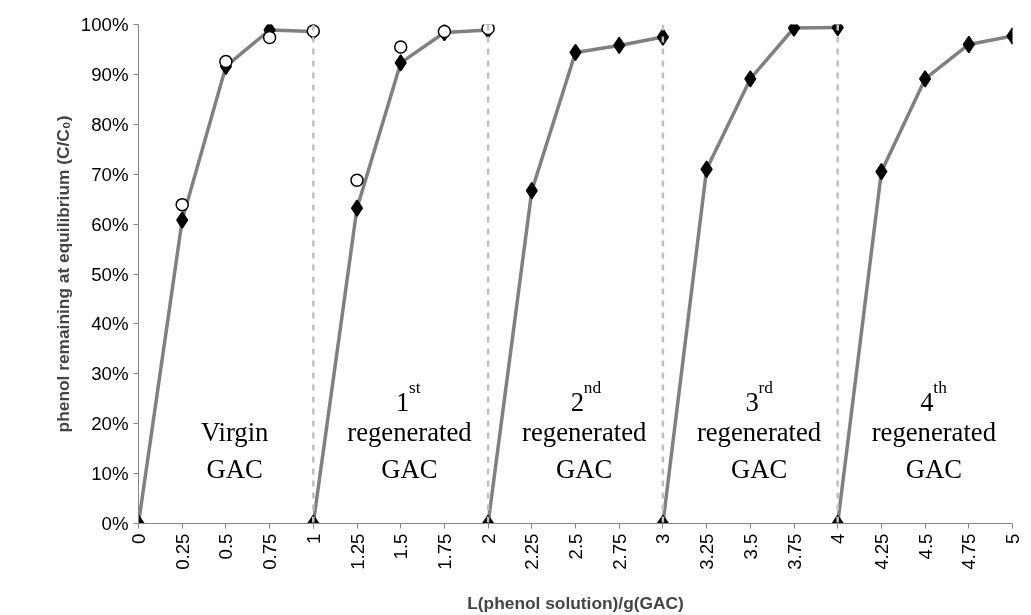  Describe the element at coordinates (794, 551) in the screenshot. I see `x-tick-label: 3.75` at that location.